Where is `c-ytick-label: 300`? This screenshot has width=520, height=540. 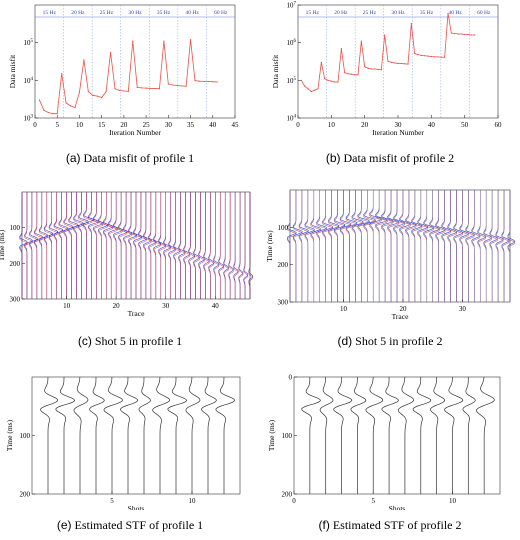 c-ytick-label: 300 is located at coordinates (15, 300).